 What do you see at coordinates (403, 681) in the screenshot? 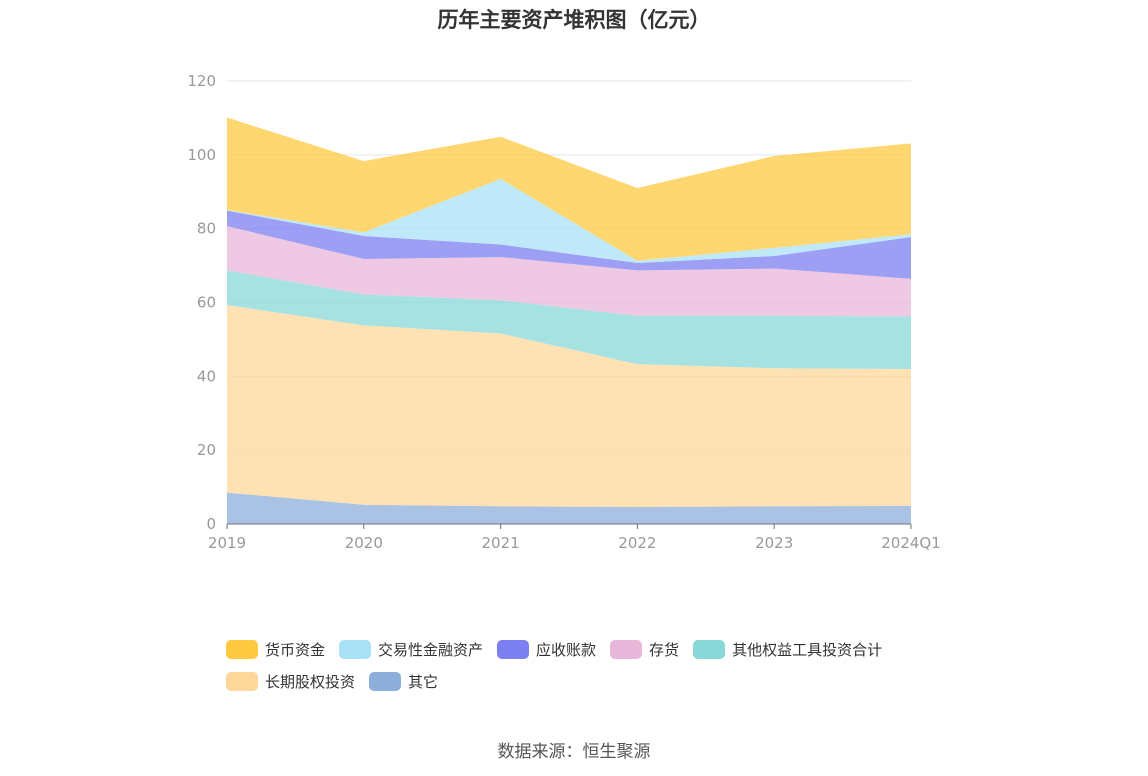
I see `legend-item: 其它` at bounding box center [403, 681].